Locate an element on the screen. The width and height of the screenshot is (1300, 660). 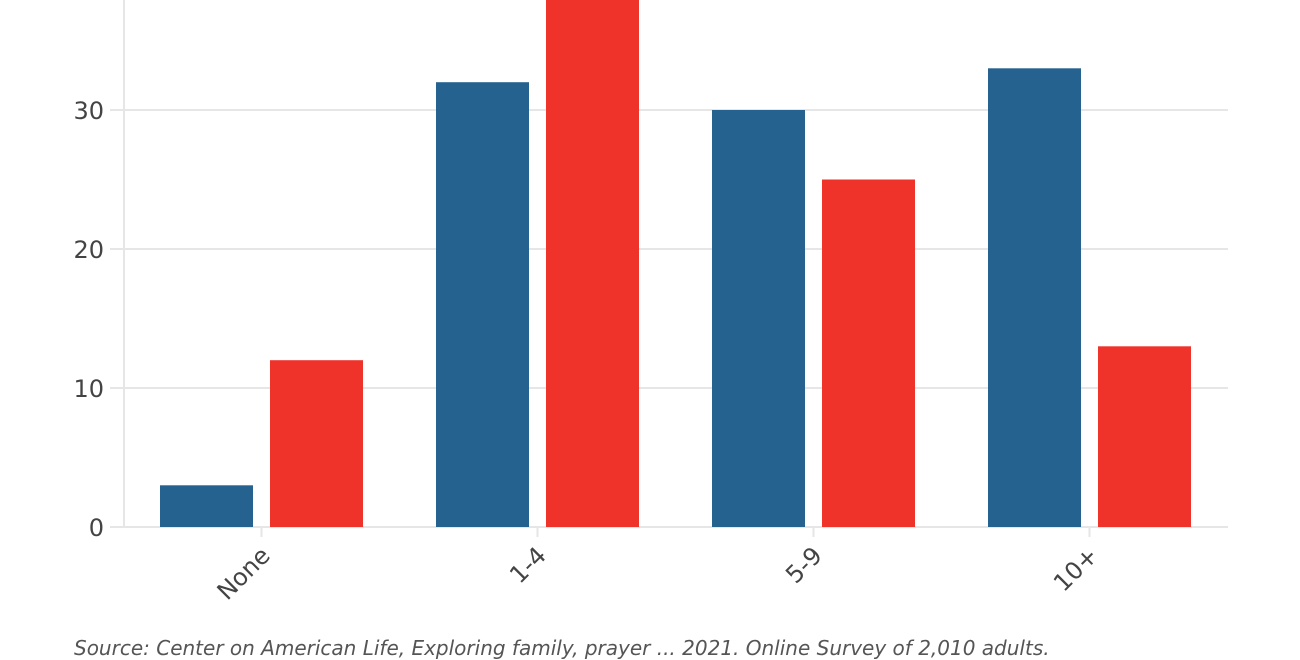
x-tick-label: 10+ is located at coordinates (1076, 569).